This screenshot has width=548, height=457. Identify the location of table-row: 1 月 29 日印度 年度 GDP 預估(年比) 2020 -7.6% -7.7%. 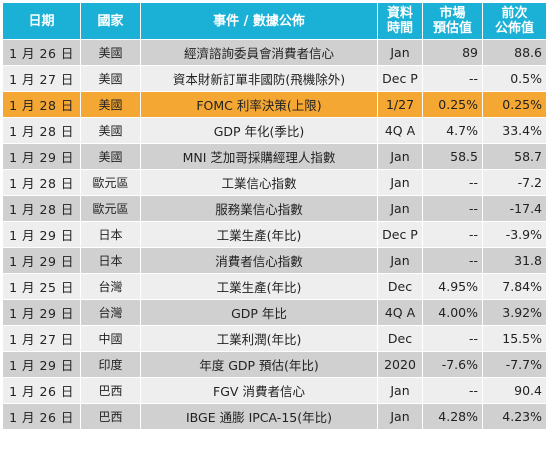
(274, 364).